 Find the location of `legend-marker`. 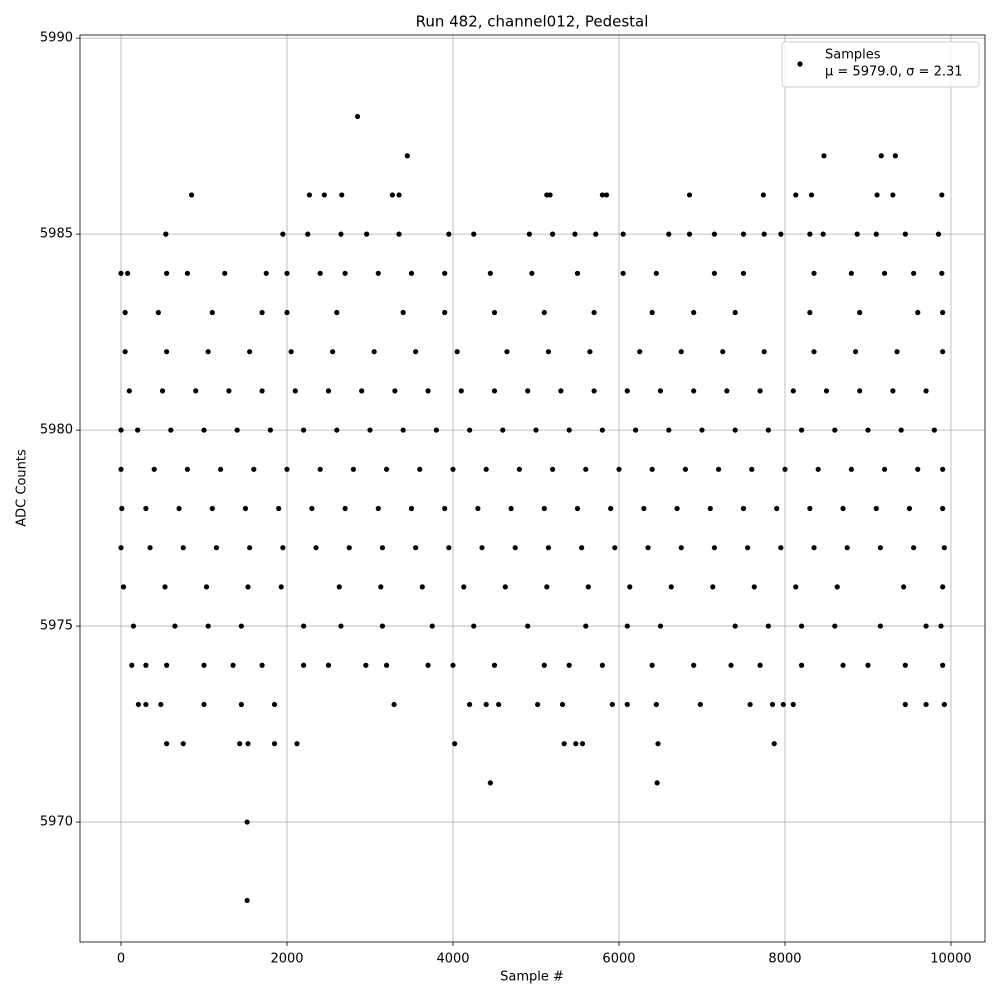

legend-marker is located at coordinates (800, 64).